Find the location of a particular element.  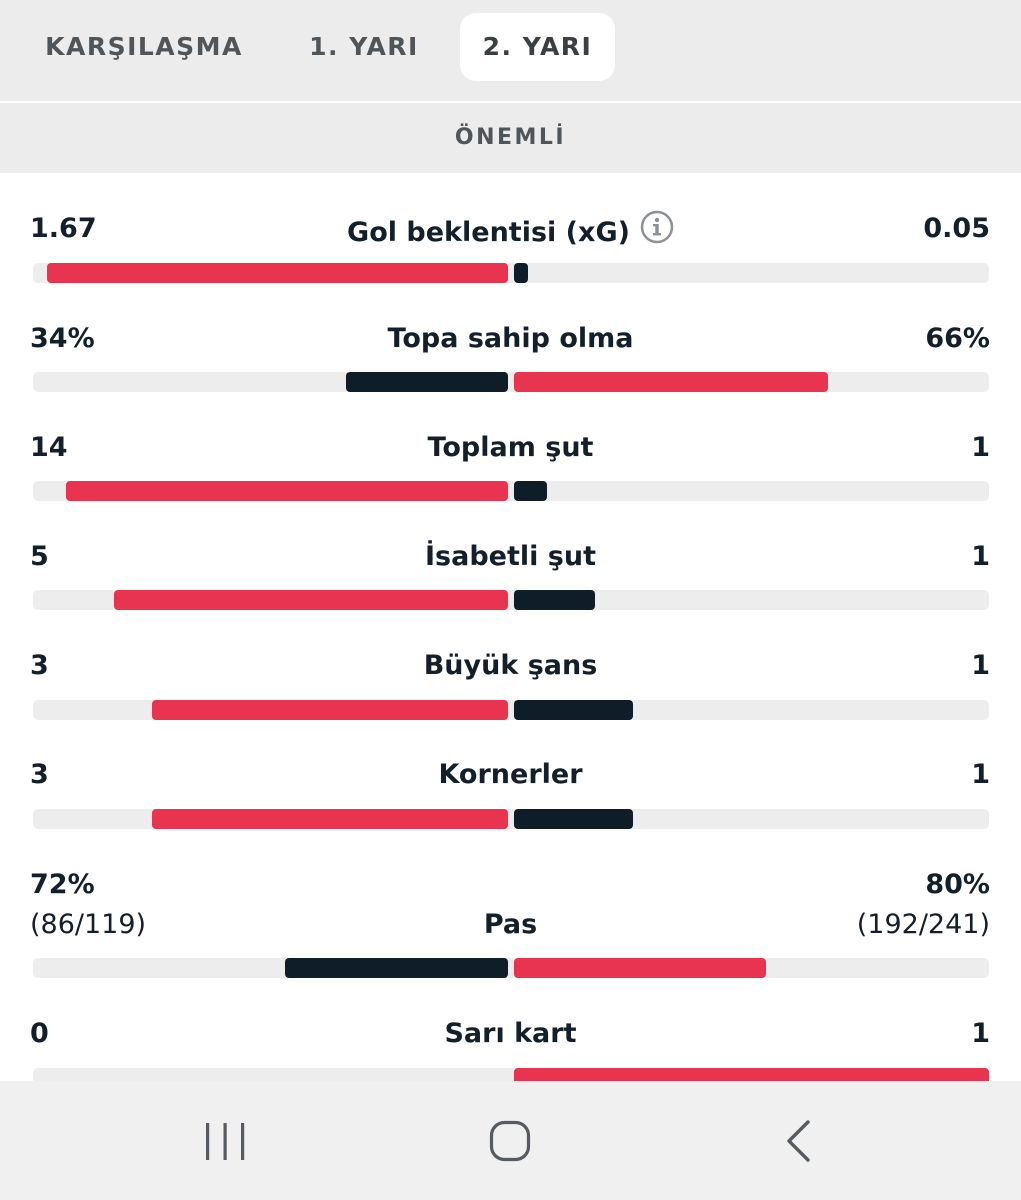

stat-label: Sarı kart is located at coordinates (510, 1033).